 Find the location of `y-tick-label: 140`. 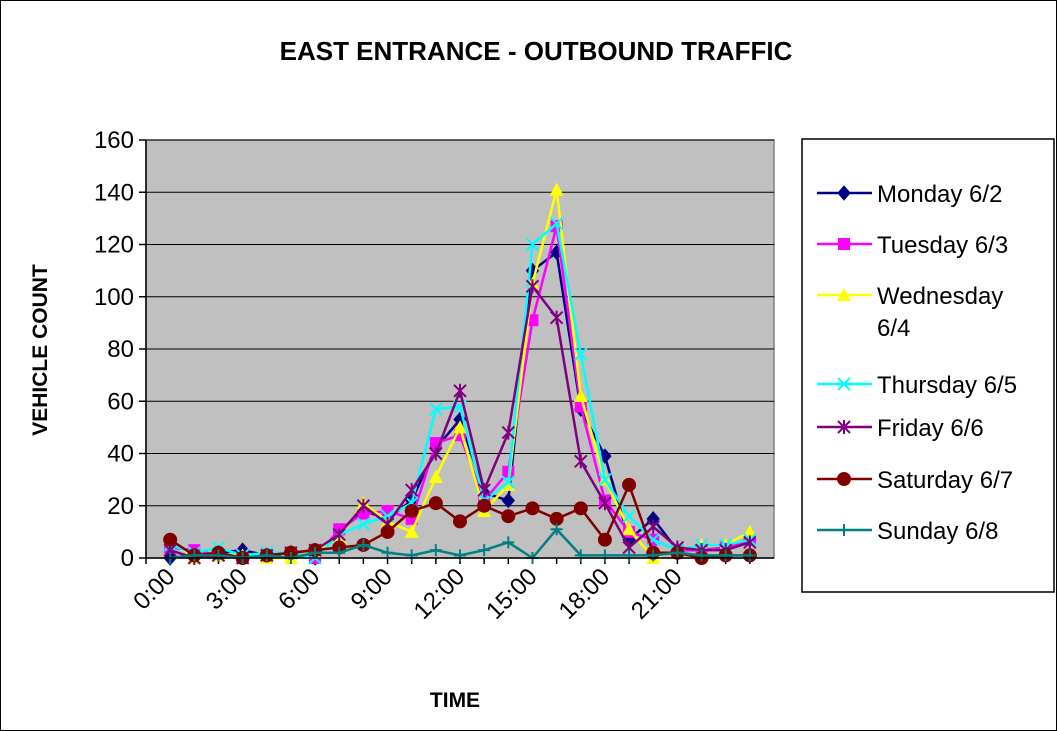

y-tick-label: 140 is located at coordinates (114, 192).